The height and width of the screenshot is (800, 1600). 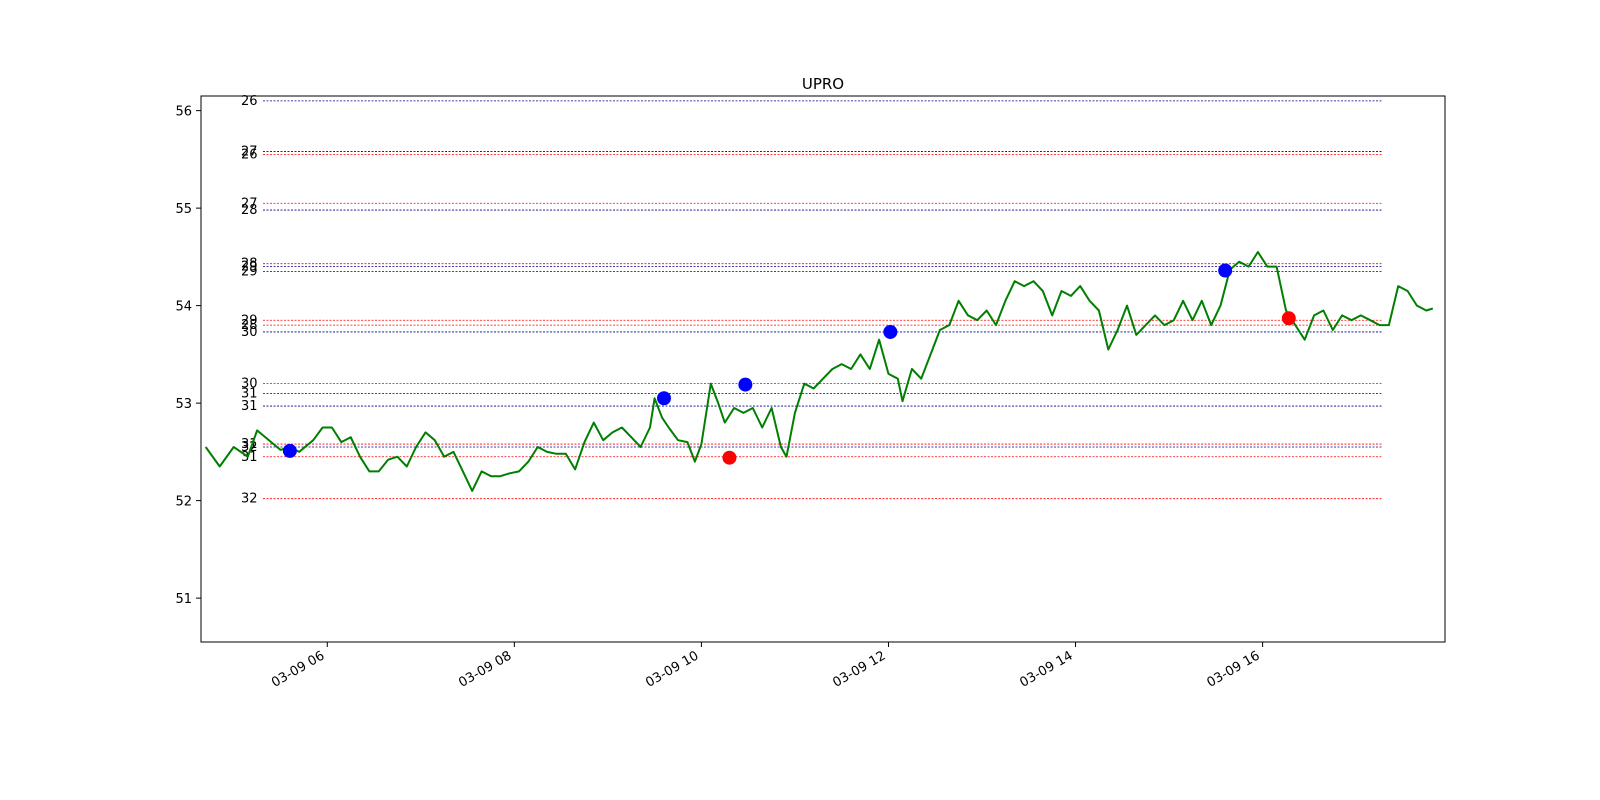 What do you see at coordinates (1233, 669) in the screenshot?
I see `x-tick-label: 03-09 16` at bounding box center [1233, 669].